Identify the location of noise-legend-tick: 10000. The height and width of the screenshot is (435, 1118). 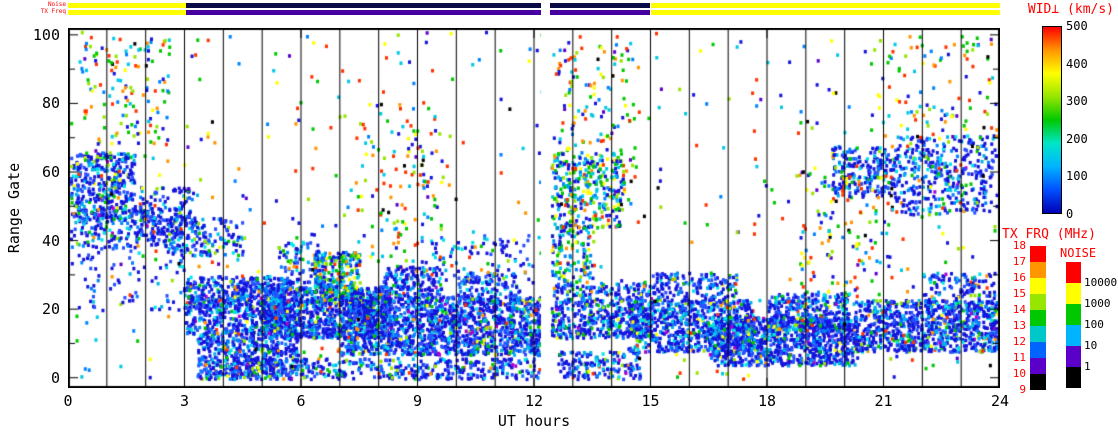
(1101, 282).